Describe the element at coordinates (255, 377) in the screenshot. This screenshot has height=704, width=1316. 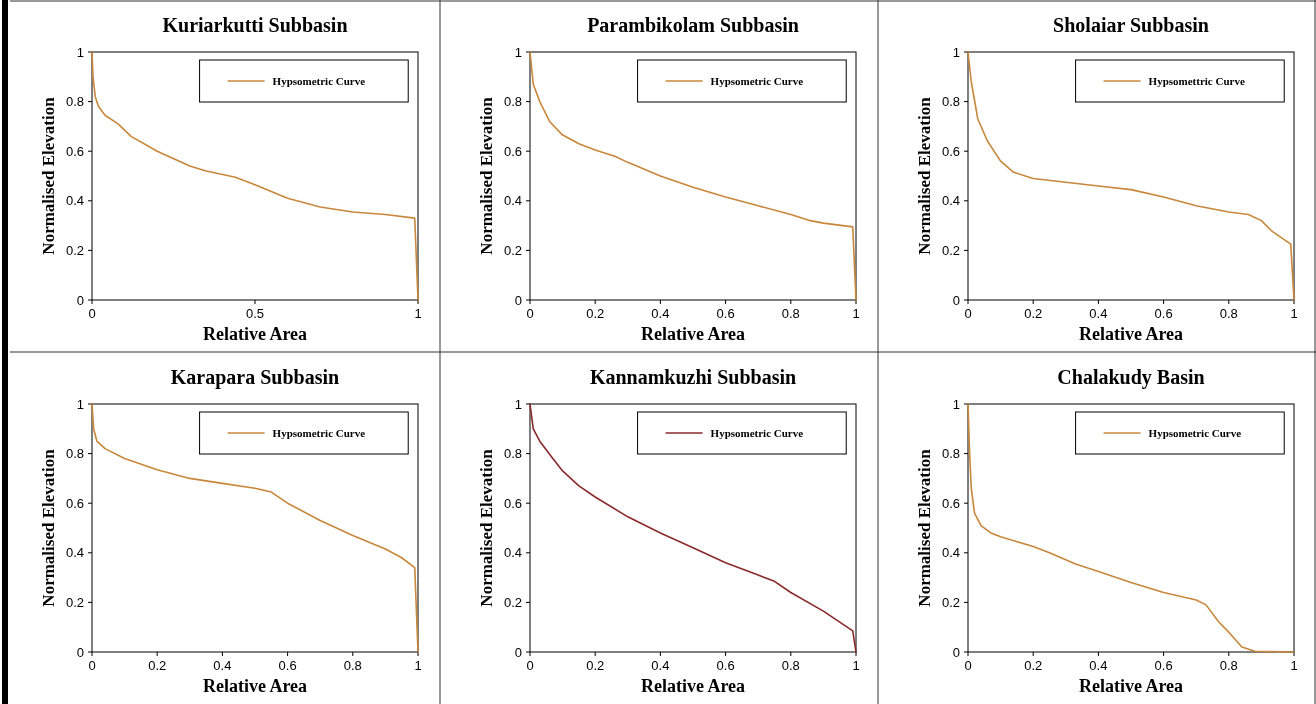
I see `chart-title: Karapara Subbasin` at that location.